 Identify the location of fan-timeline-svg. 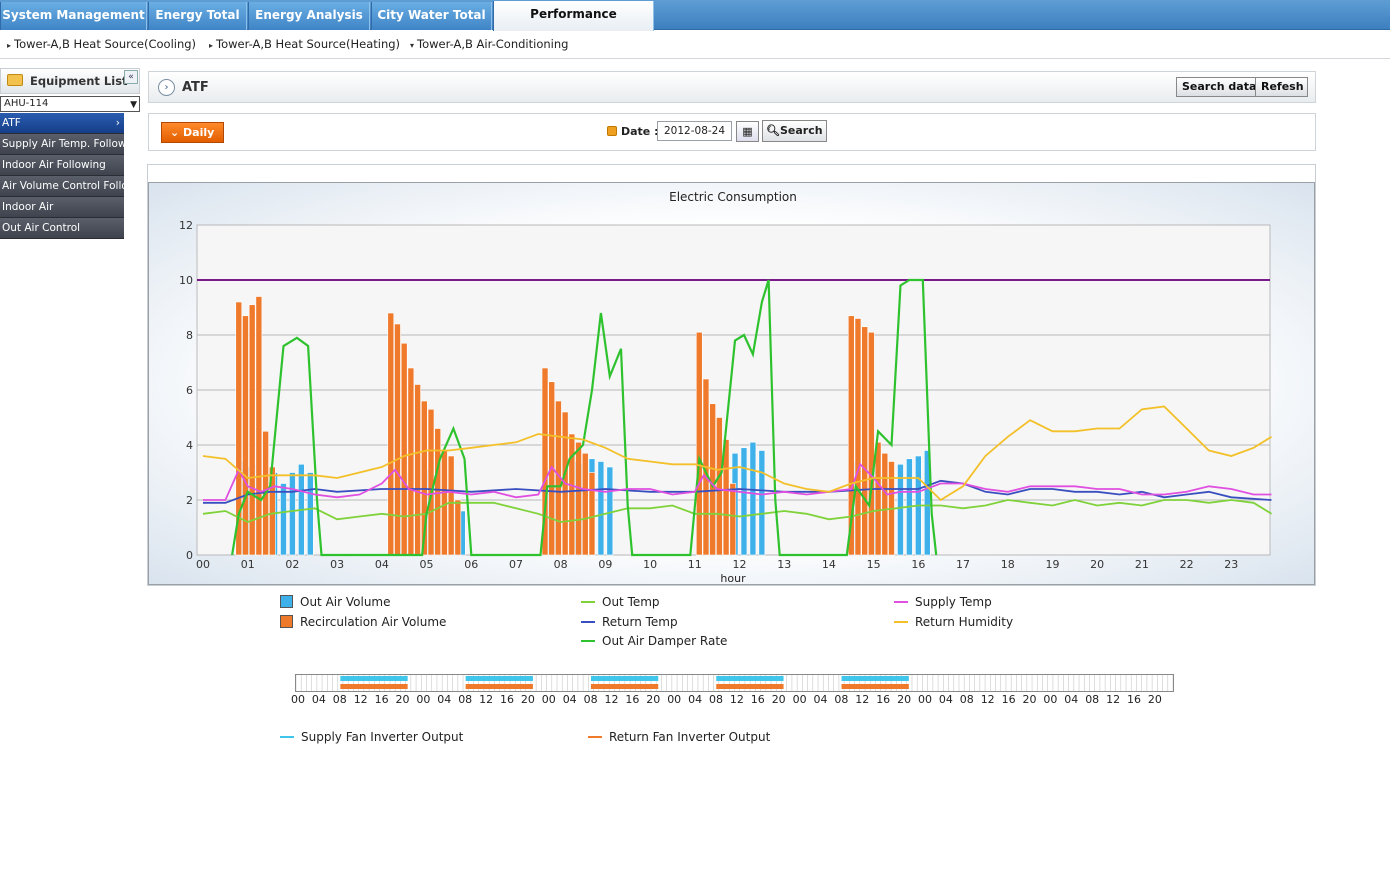
(734, 683).